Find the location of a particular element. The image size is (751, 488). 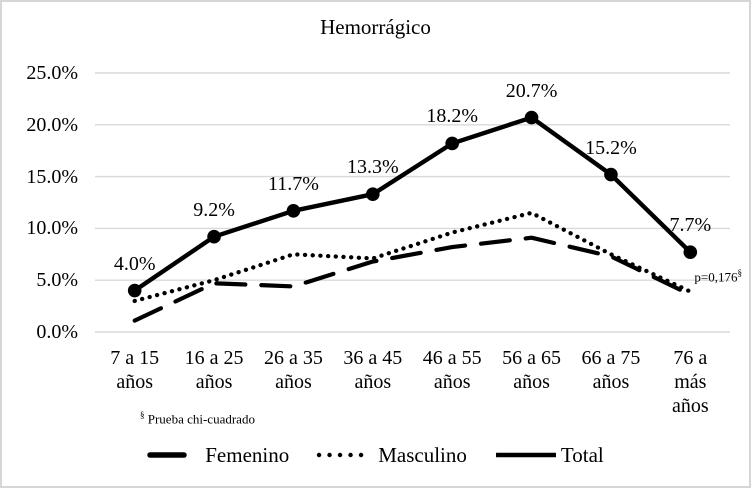

footnote-text: Prueba chi-cuadrado is located at coordinates (199, 419).